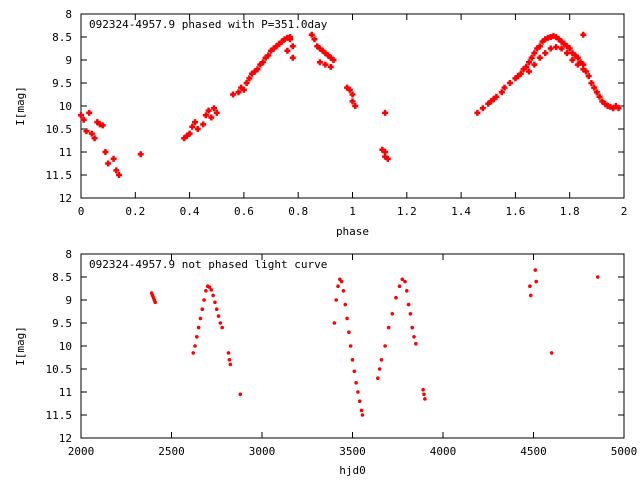  I want to click on y-tick-labels: 8 8.5 9 9.5 10 10.5 11 11.5 12, so click(59, 346).